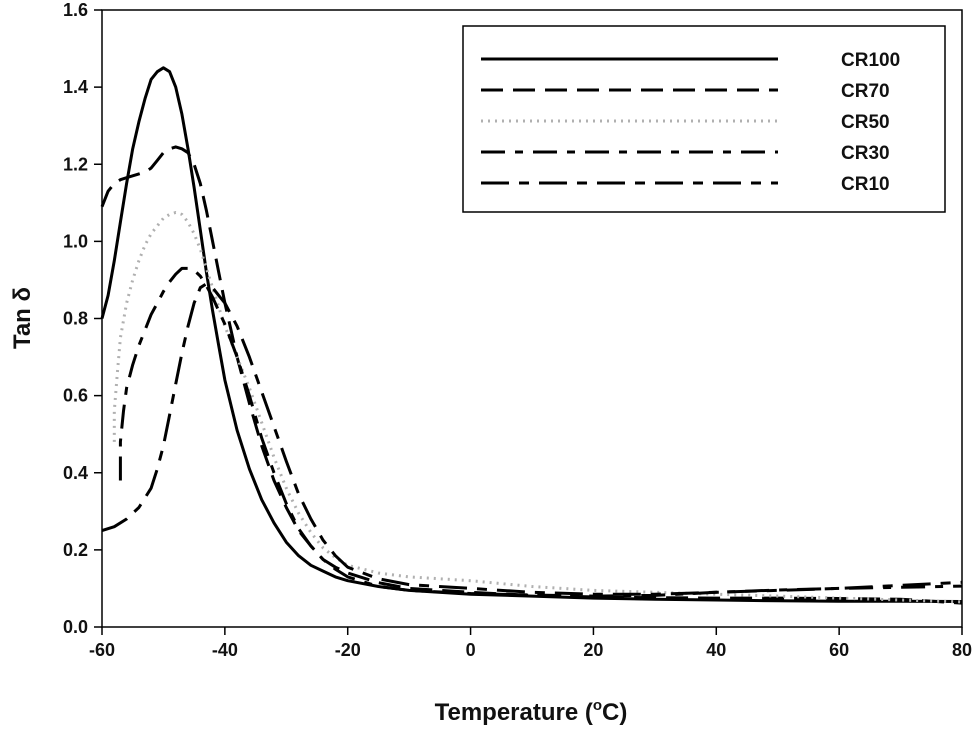 The image size is (976, 735). Describe the element at coordinates (514, 712) in the screenshot. I see `x-axis-title-main: Temperature (` at that location.